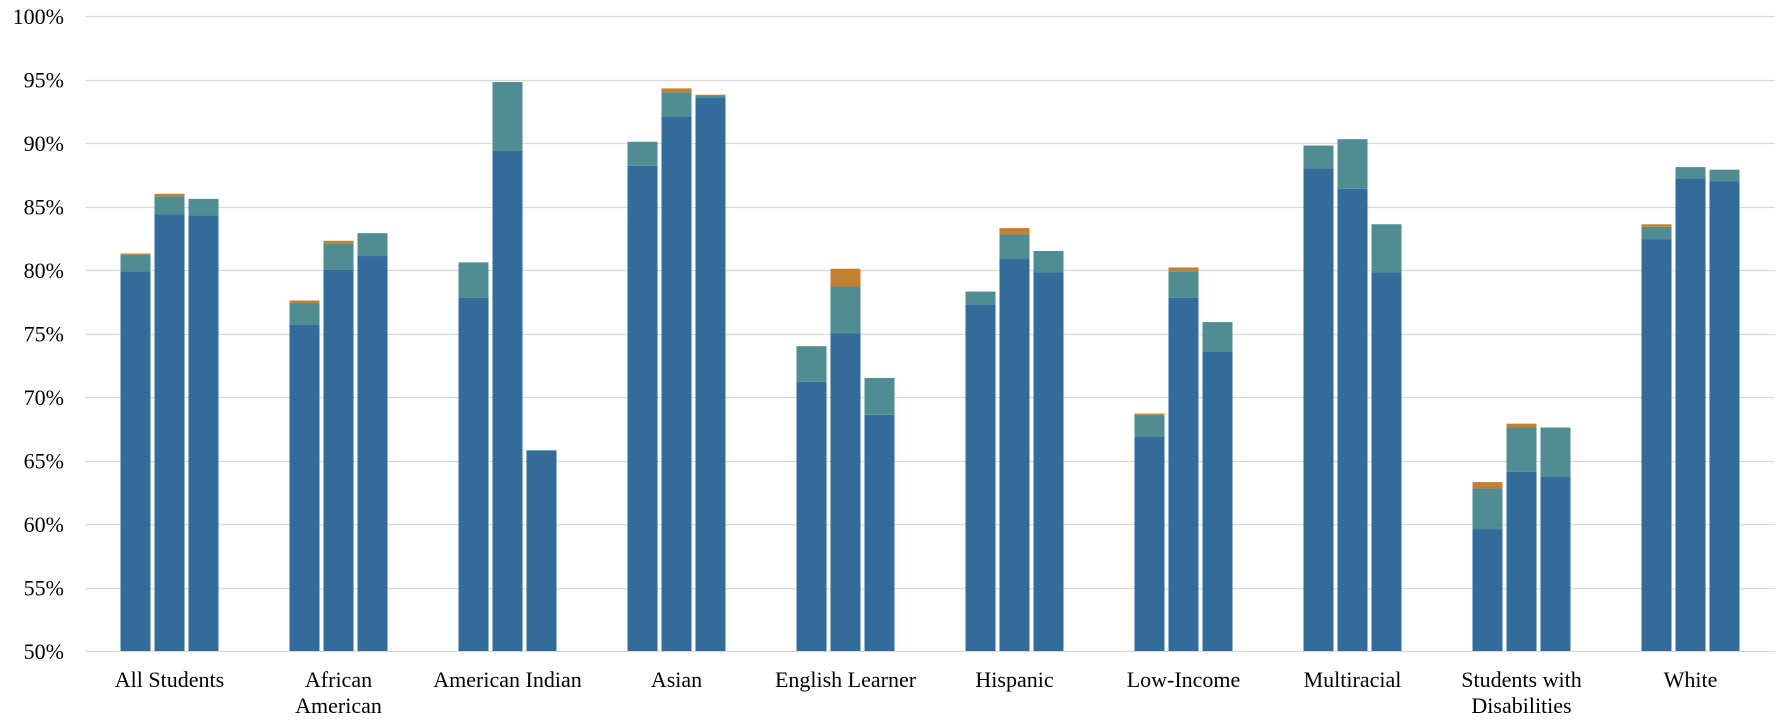 The height and width of the screenshot is (723, 1782). What do you see at coordinates (1521, 705) in the screenshot?
I see `x-category-label: Disabilities` at bounding box center [1521, 705].